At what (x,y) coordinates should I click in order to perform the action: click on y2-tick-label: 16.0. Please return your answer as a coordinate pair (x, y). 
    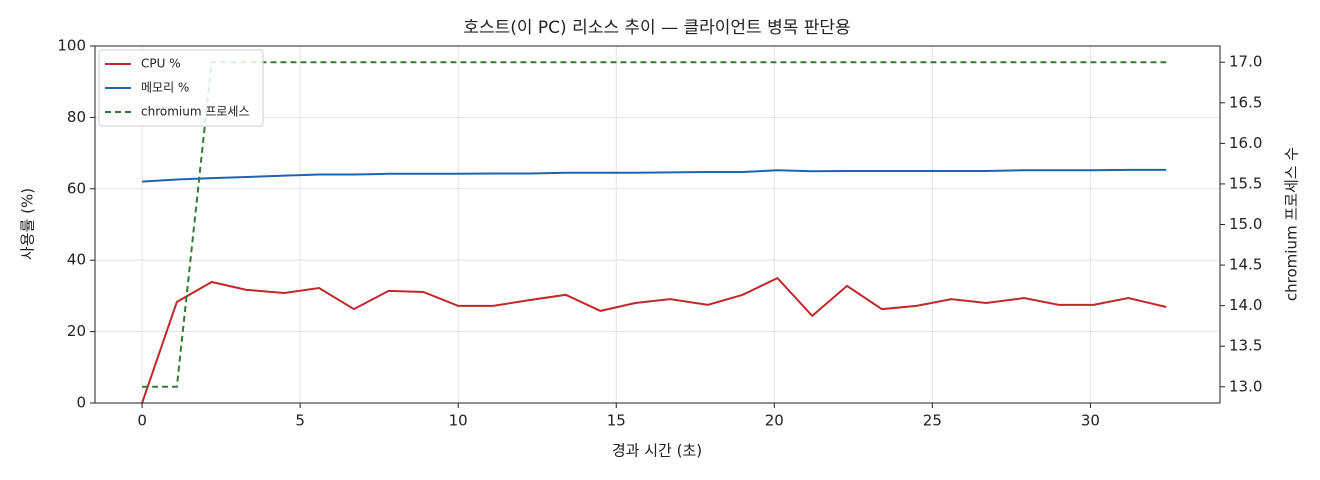
    Looking at the image, I should click on (1245, 143).